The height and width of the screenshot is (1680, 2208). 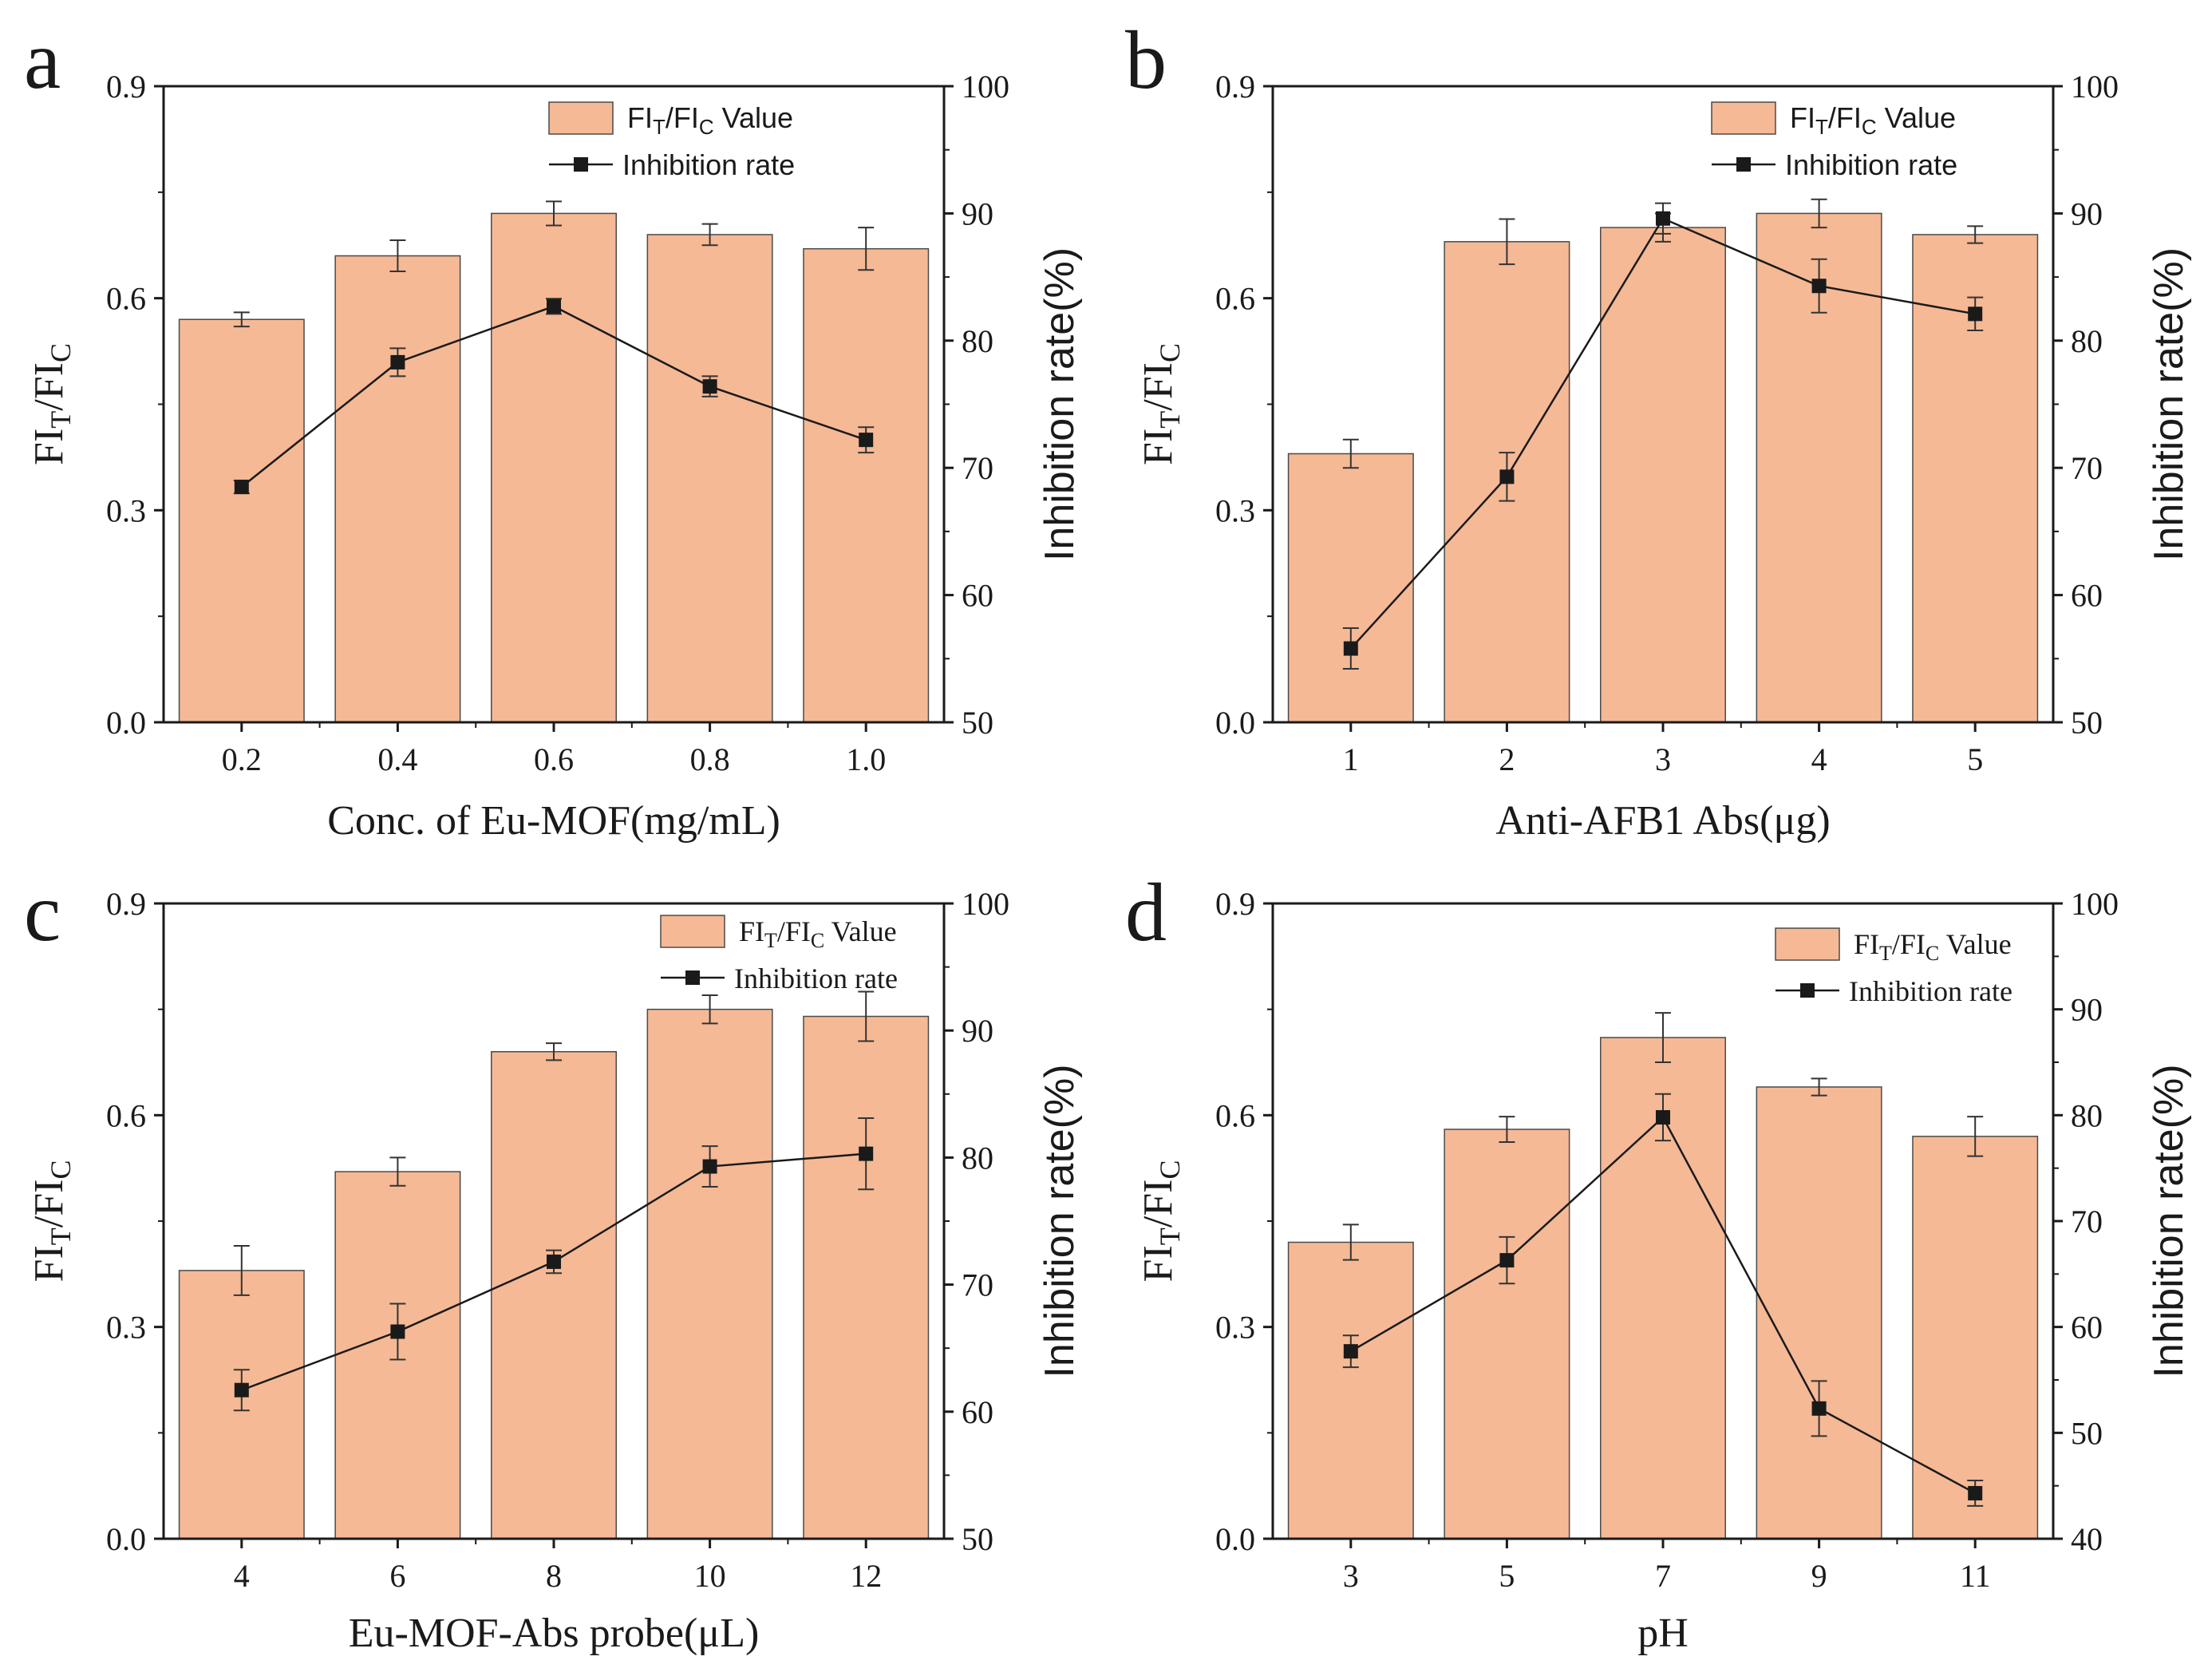 I want to click on y-tick-label: 0.0, so click(x=126, y=1539).